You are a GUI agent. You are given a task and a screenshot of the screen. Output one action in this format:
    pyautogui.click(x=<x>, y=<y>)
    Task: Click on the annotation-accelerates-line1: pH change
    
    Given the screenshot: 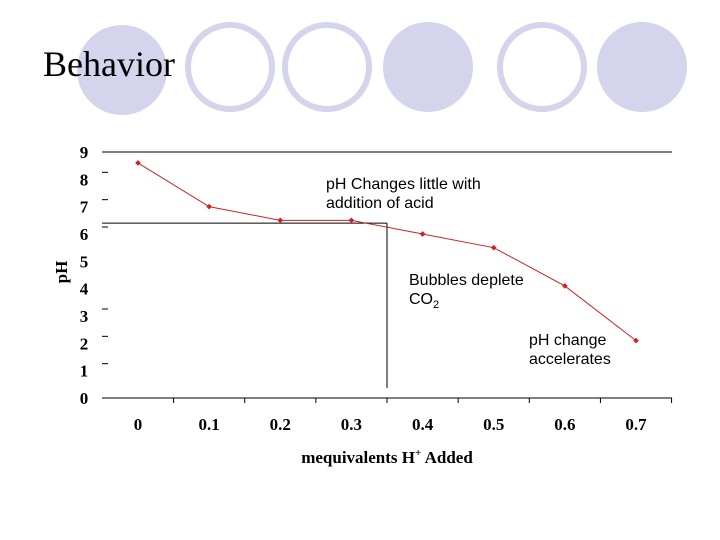 What is the action you would take?
    pyautogui.click(x=568, y=340)
    